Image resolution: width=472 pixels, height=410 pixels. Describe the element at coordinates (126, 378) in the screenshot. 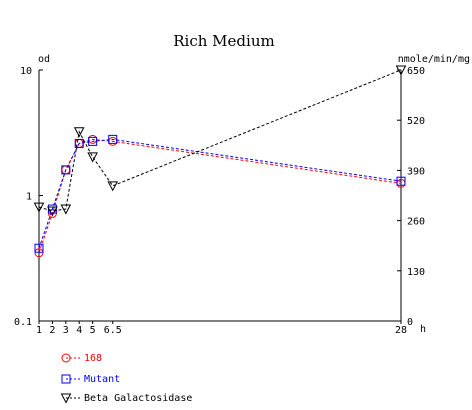

I see `legend: 168 Mutant Beta Galactosidase` at that location.